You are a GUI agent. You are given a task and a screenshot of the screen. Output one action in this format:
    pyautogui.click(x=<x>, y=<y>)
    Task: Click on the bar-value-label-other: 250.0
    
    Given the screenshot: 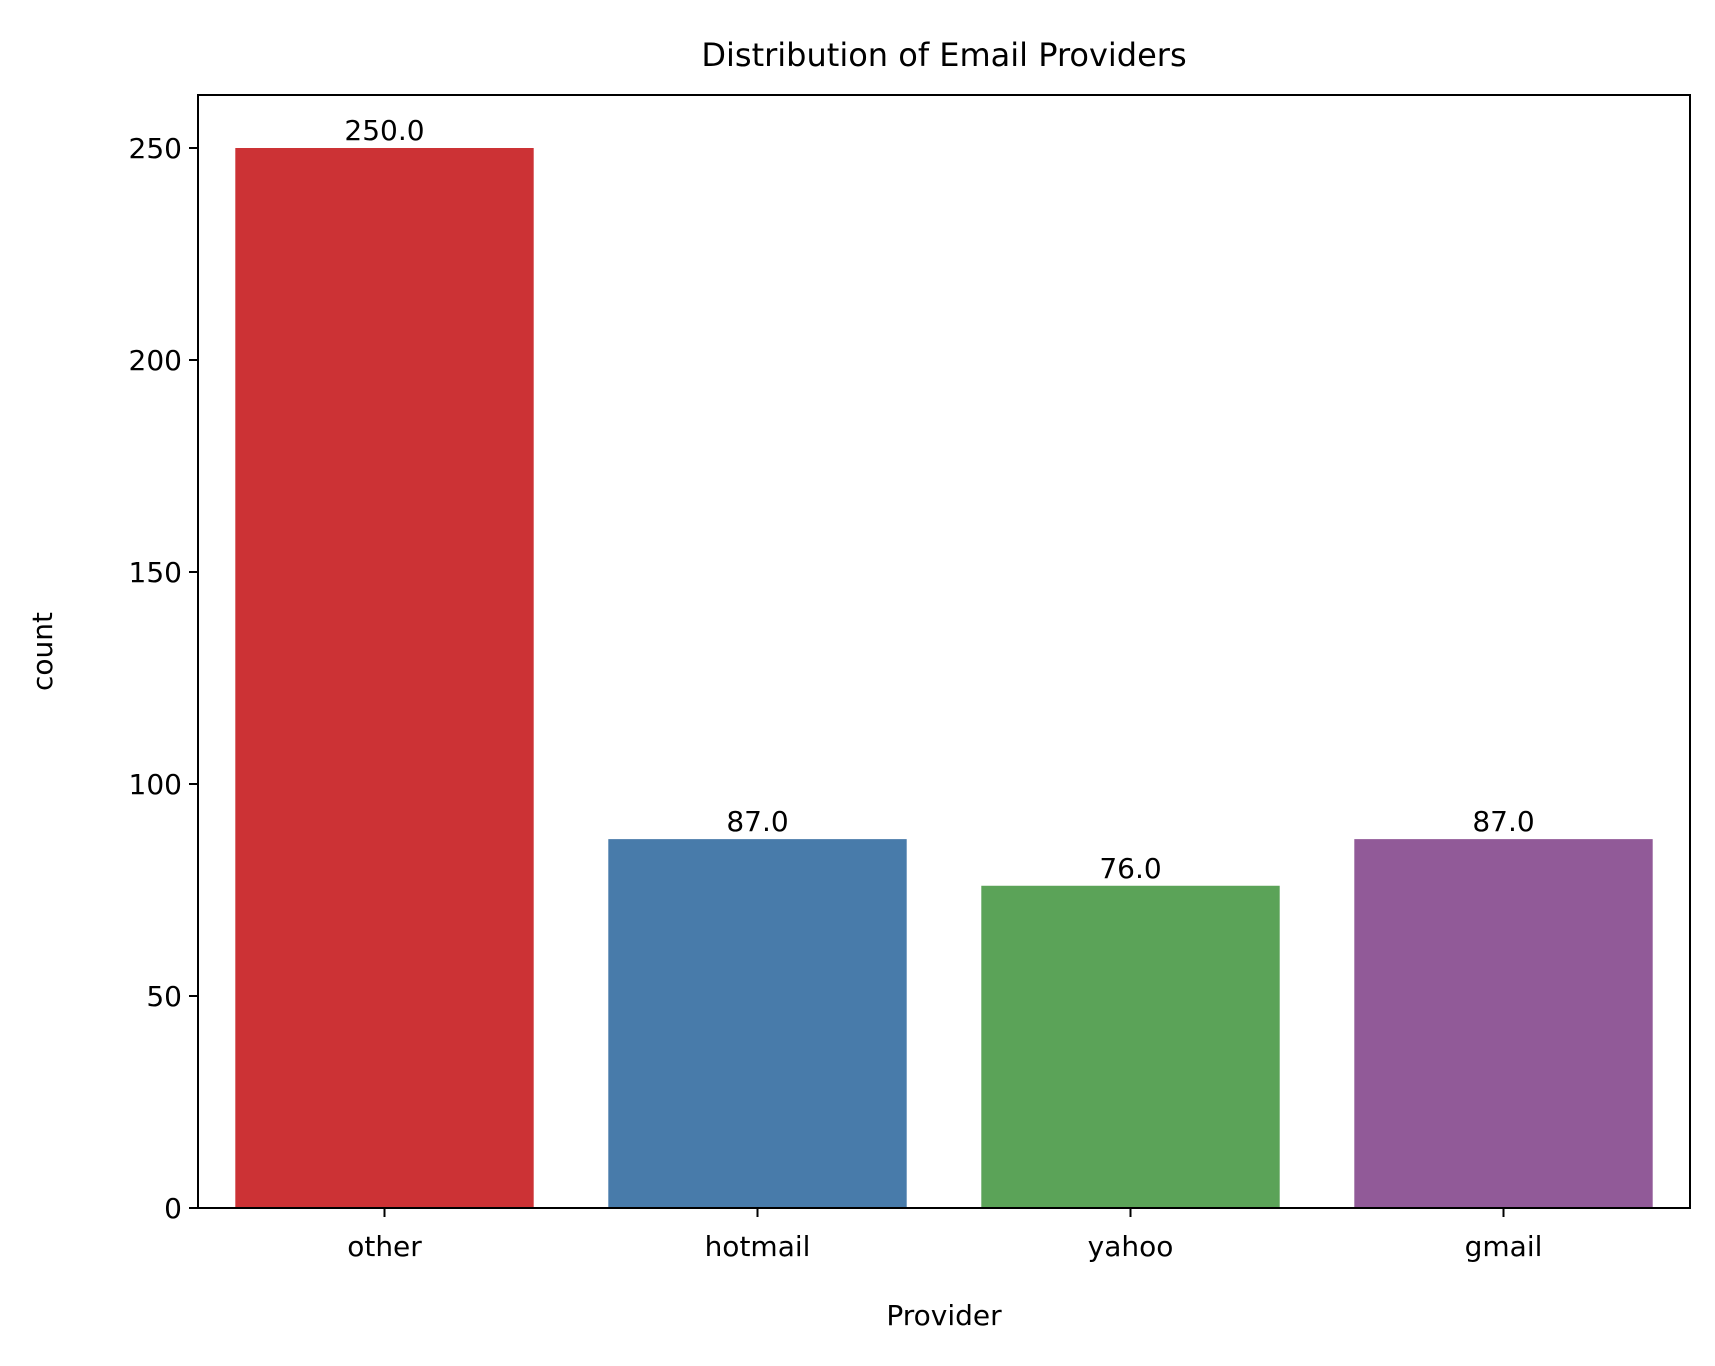 What is the action you would take?
    pyautogui.click(x=384, y=130)
    